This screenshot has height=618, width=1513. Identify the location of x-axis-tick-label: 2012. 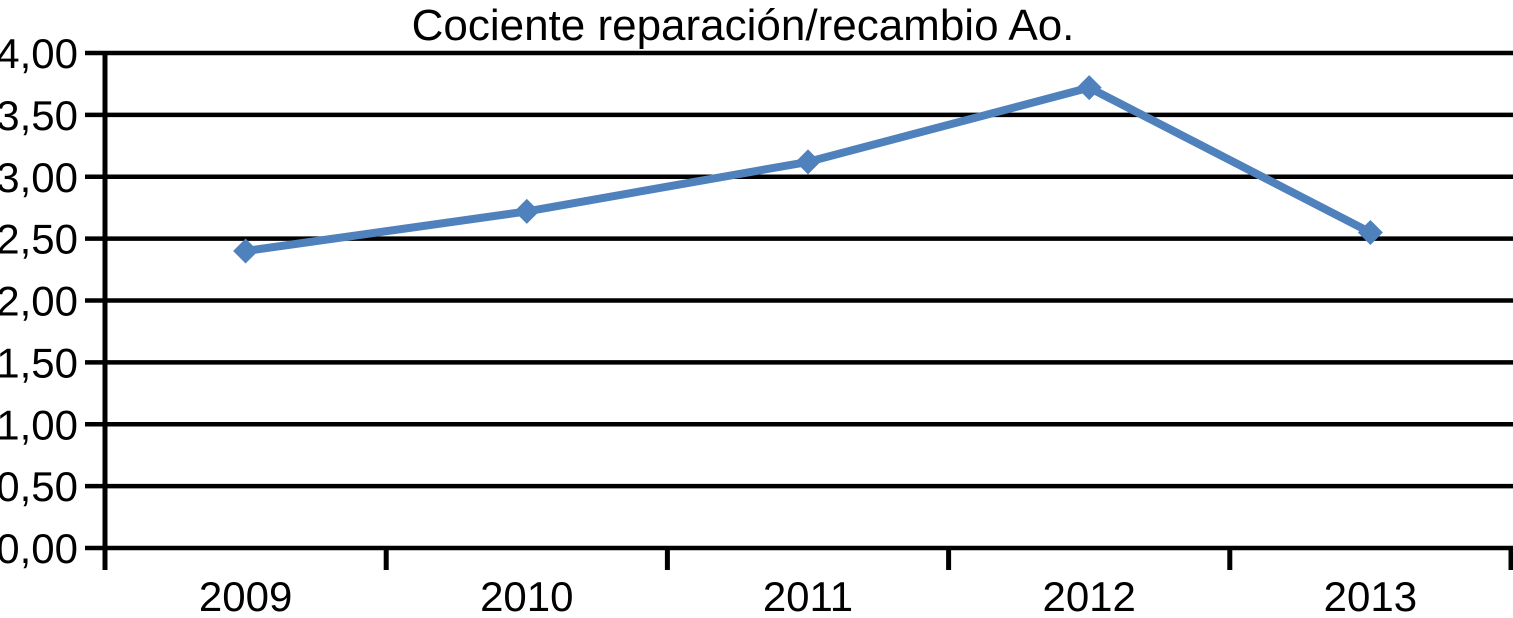
(1088, 595).